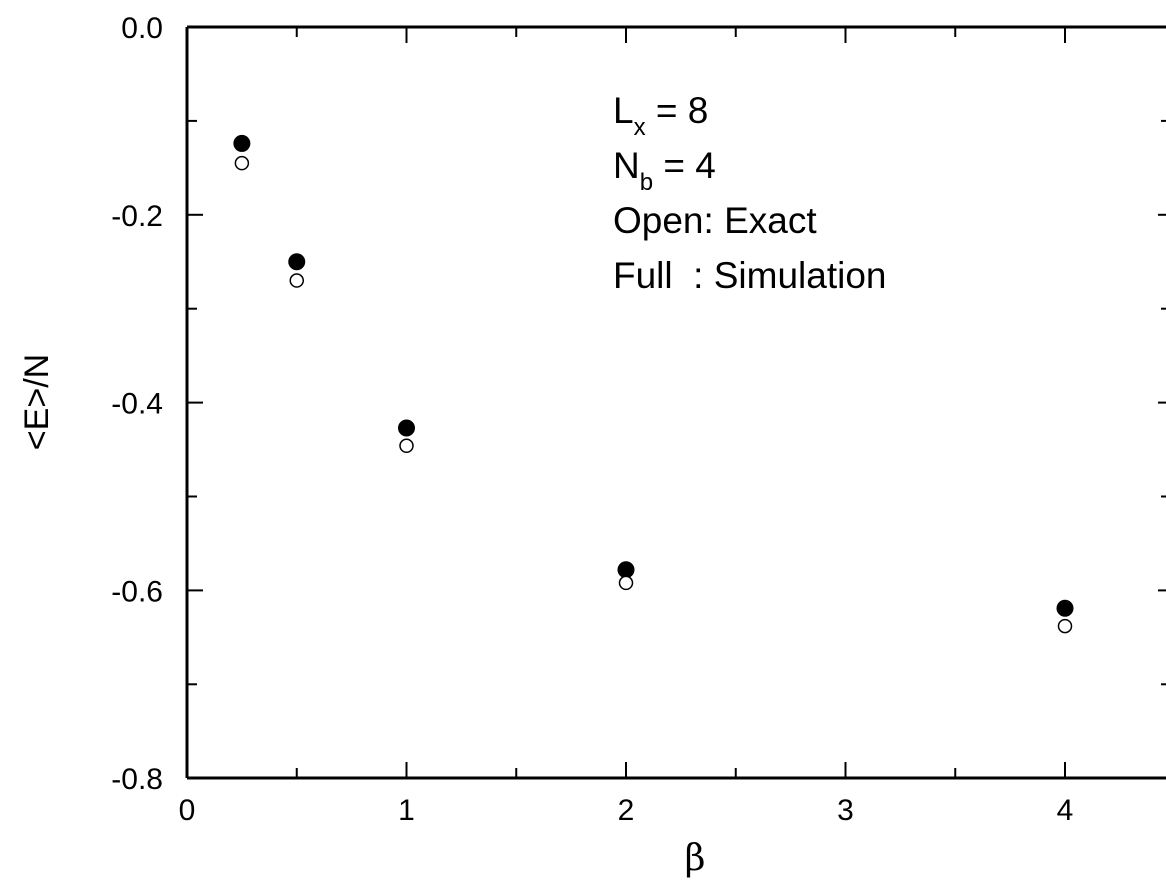  What do you see at coordinates (660, 115) in the screenshot?
I see `annotation-lx: Lx = 8` at bounding box center [660, 115].